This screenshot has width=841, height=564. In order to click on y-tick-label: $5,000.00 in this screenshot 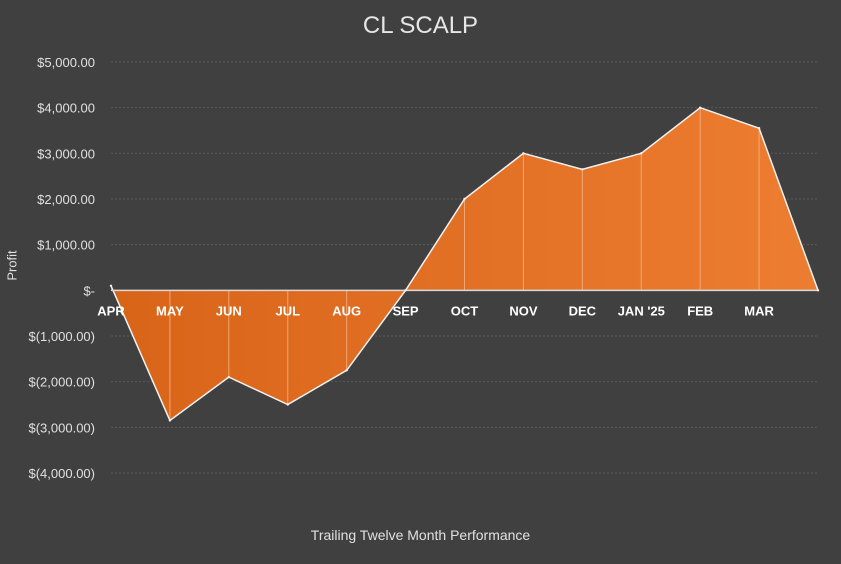, I will do `click(66, 62)`.